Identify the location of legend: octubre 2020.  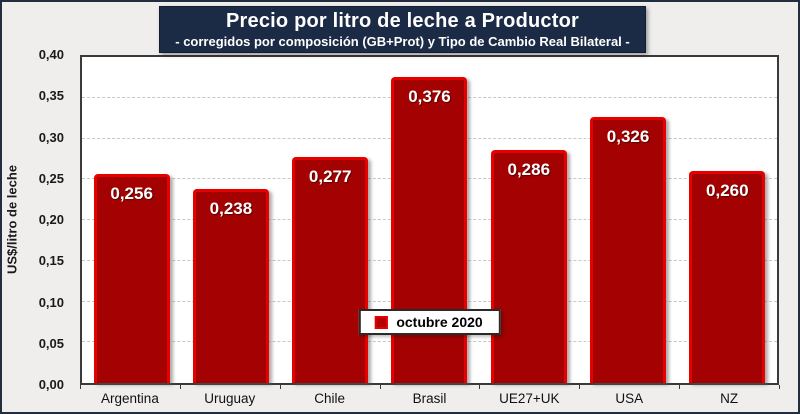
(429, 322).